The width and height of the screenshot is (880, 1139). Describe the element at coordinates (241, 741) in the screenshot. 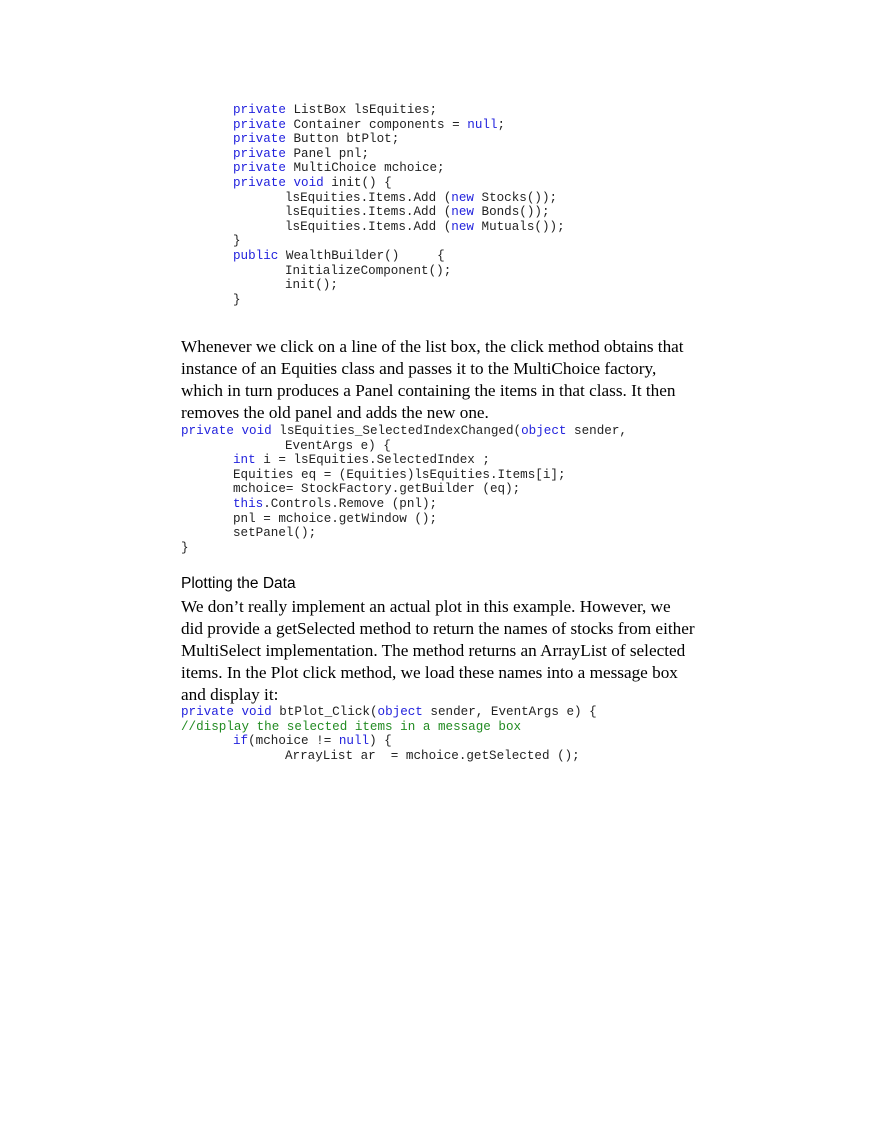

I see `code-keyword: if` at that location.